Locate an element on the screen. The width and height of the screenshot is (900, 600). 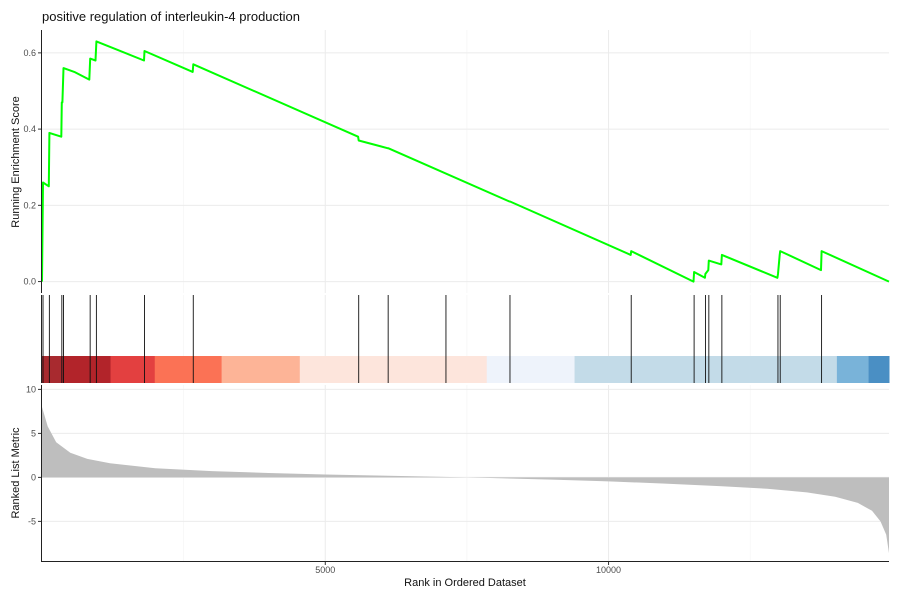
y-tick-label: 10 is located at coordinates (31, 389).